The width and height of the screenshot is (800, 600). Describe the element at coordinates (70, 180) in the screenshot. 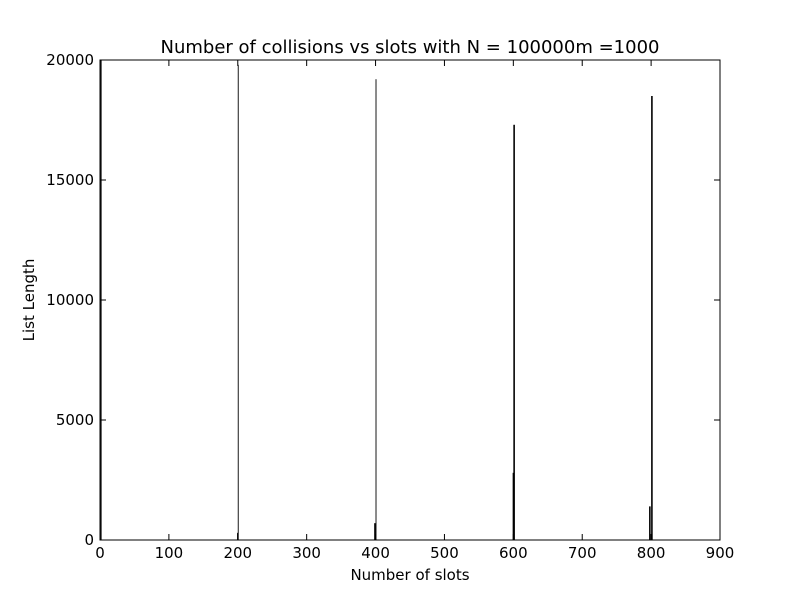

I see `y-tick-label-3: 15000` at that location.